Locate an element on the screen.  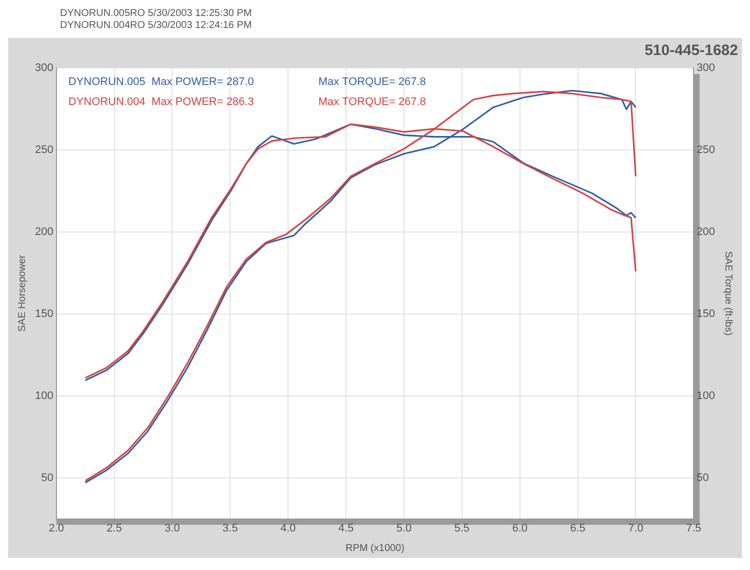
y2-tick-label: 150 is located at coordinates (706, 314).